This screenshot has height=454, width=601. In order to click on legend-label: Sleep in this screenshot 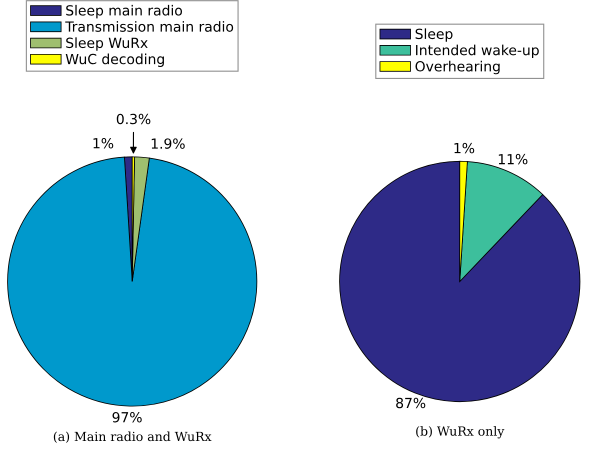, I will do `click(434, 35)`.